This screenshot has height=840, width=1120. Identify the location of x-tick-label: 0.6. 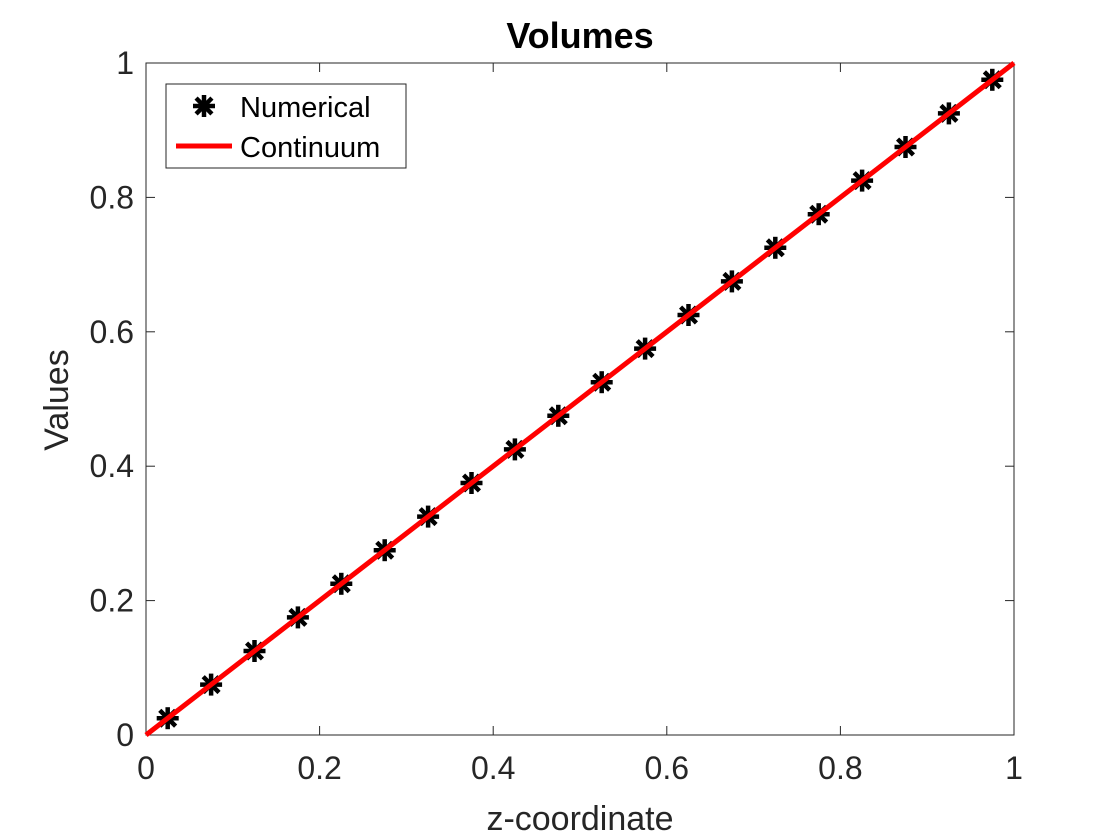
(667, 768).